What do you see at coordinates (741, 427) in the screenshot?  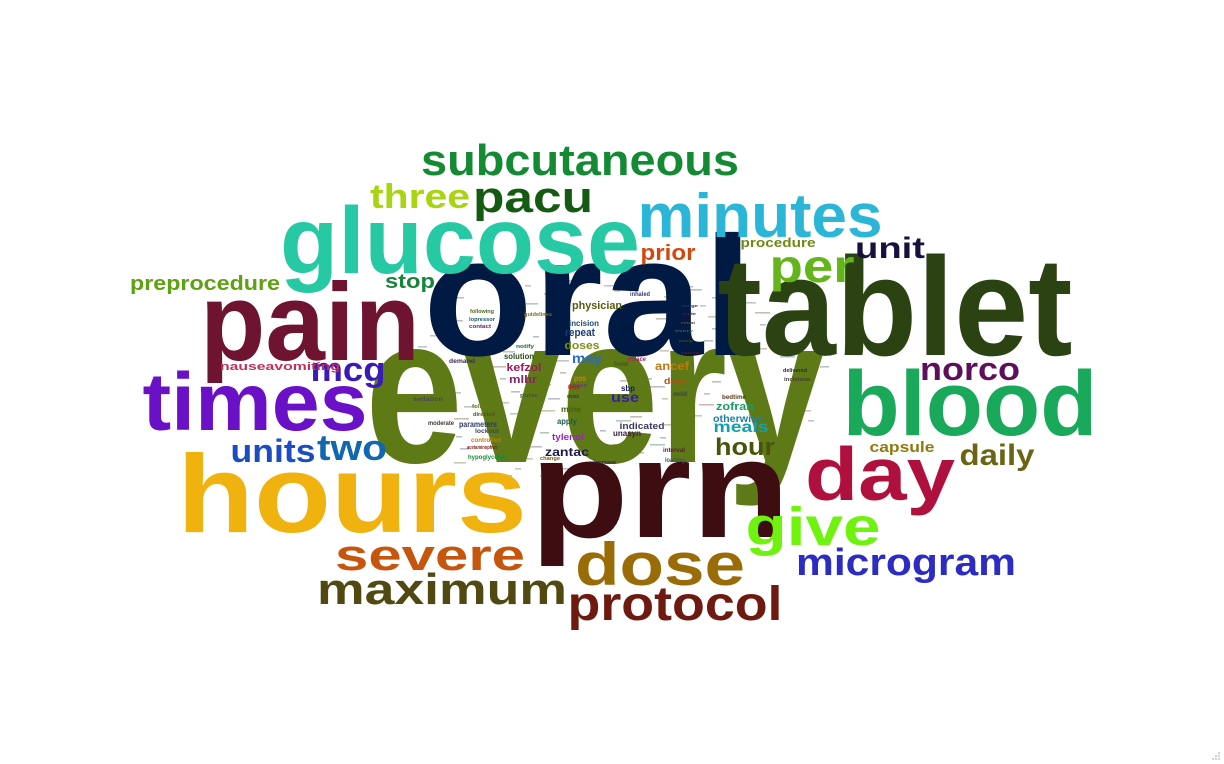 I see `cloud-word: meals` at bounding box center [741, 427].